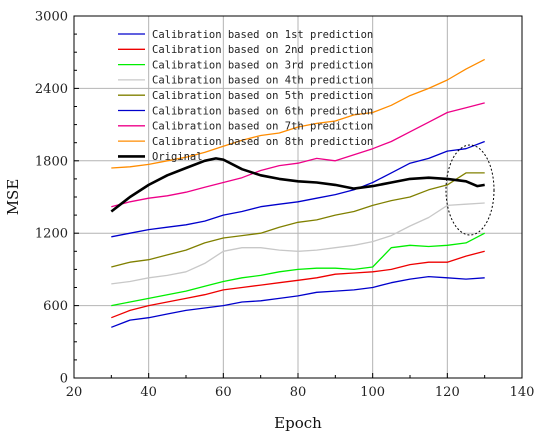 The image size is (550, 443). What do you see at coordinates (262, 142) in the screenshot?
I see `legend-label-8: Calibration based on 8th prediction` at bounding box center [262, 142].